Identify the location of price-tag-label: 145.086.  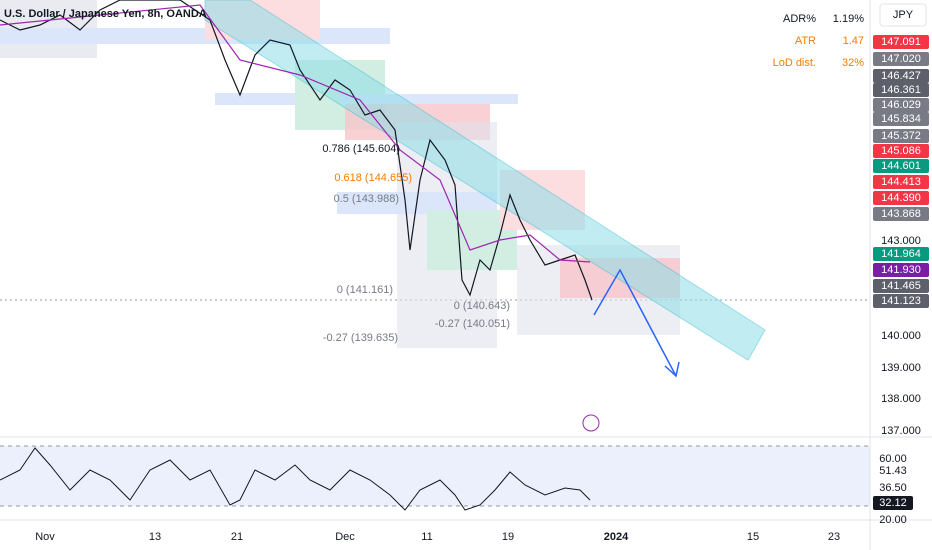
(901, 151).